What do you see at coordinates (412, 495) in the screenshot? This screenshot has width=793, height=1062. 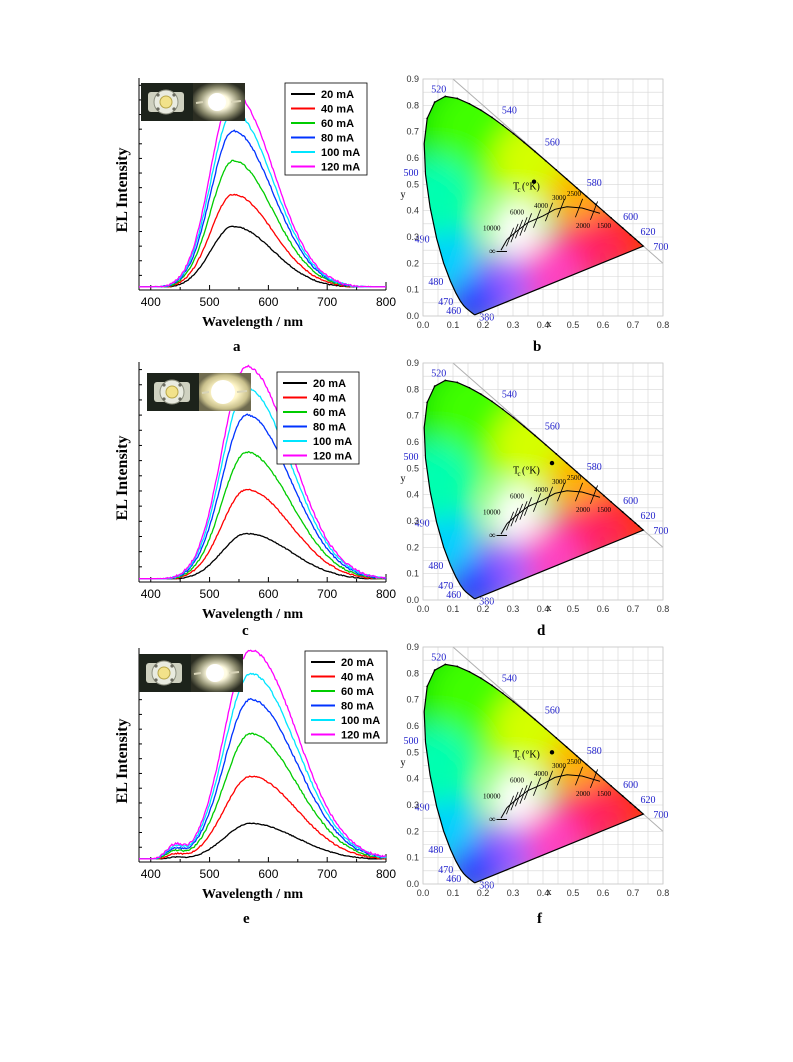 I see `cie-y-tick-label: 0.4` at bounding box center [412, 495].